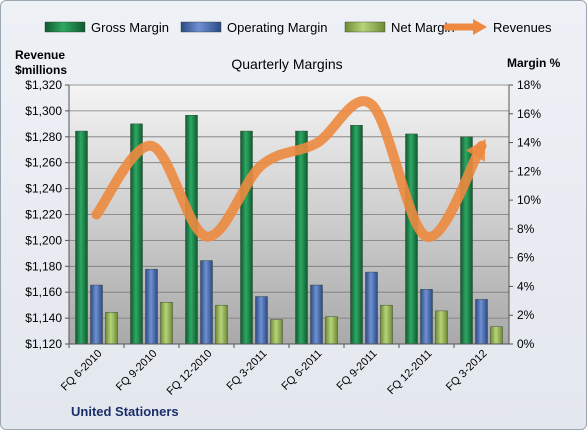  What do you see at coordinates (423, 27) in the screenshot?
I see `legend-label: Net Margin` at bounding box center [423, 27].